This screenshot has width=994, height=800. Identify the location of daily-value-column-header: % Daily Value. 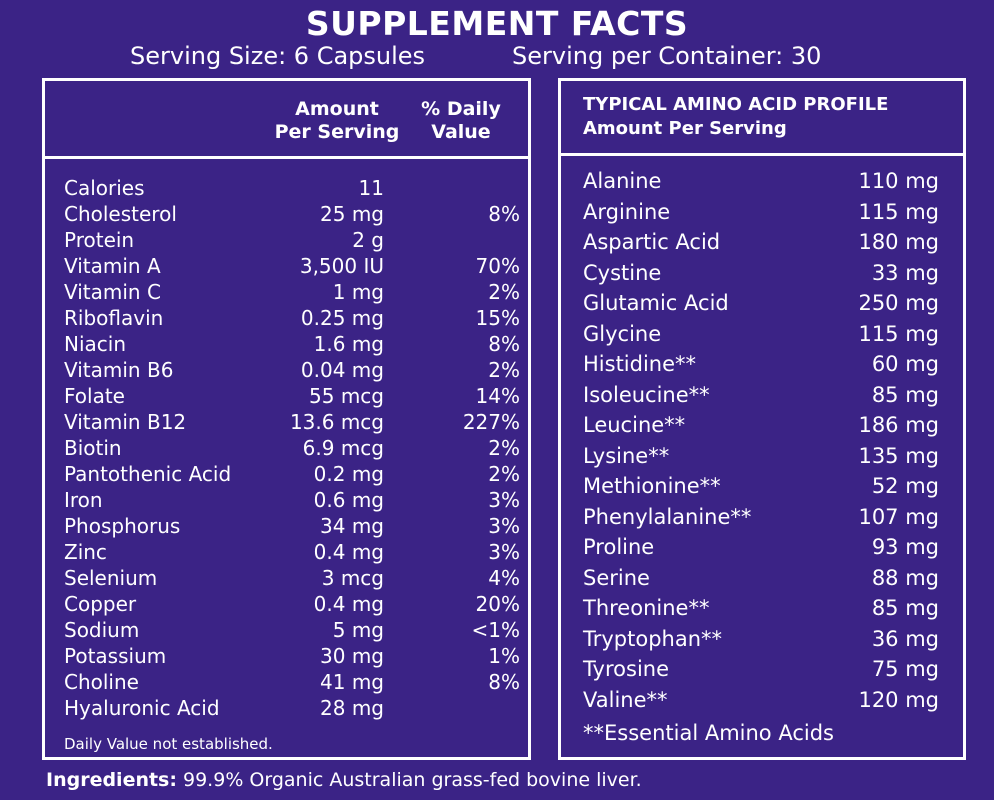
(461, 121).